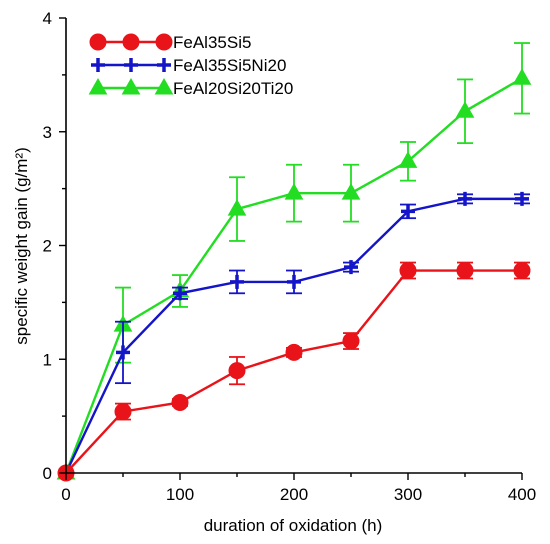 The width and height of the screenshot is (550, 544). What do you see at coordinates (294, 494) in the screenshot?
I see `x-tick-label: 200` at bounding box center [294, 494].